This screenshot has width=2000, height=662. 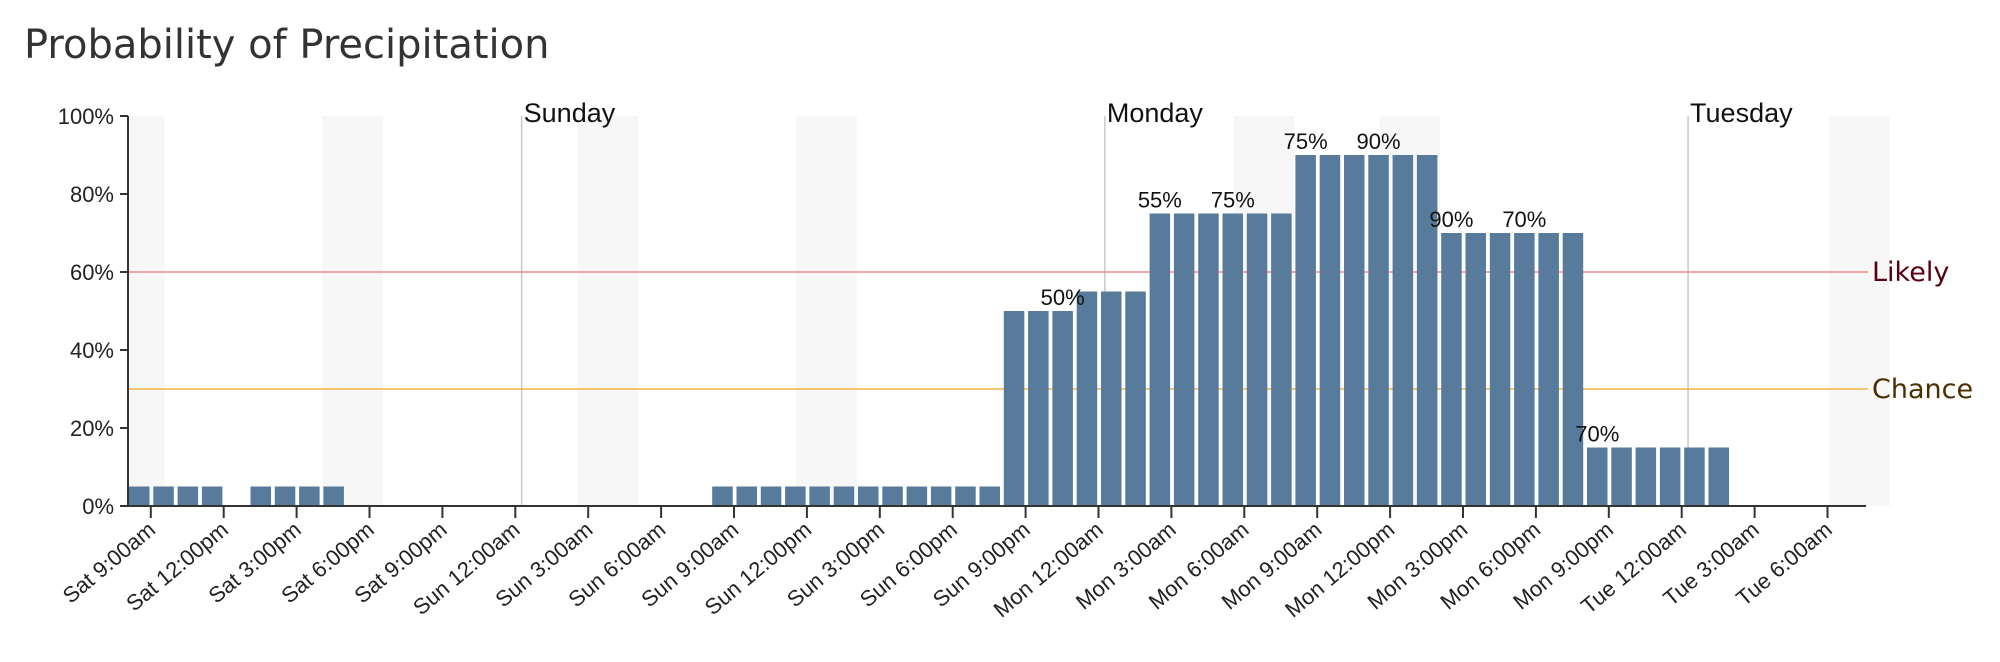 I want to click on threshold-label-chance: Chance, so click(x=1922, y=389).